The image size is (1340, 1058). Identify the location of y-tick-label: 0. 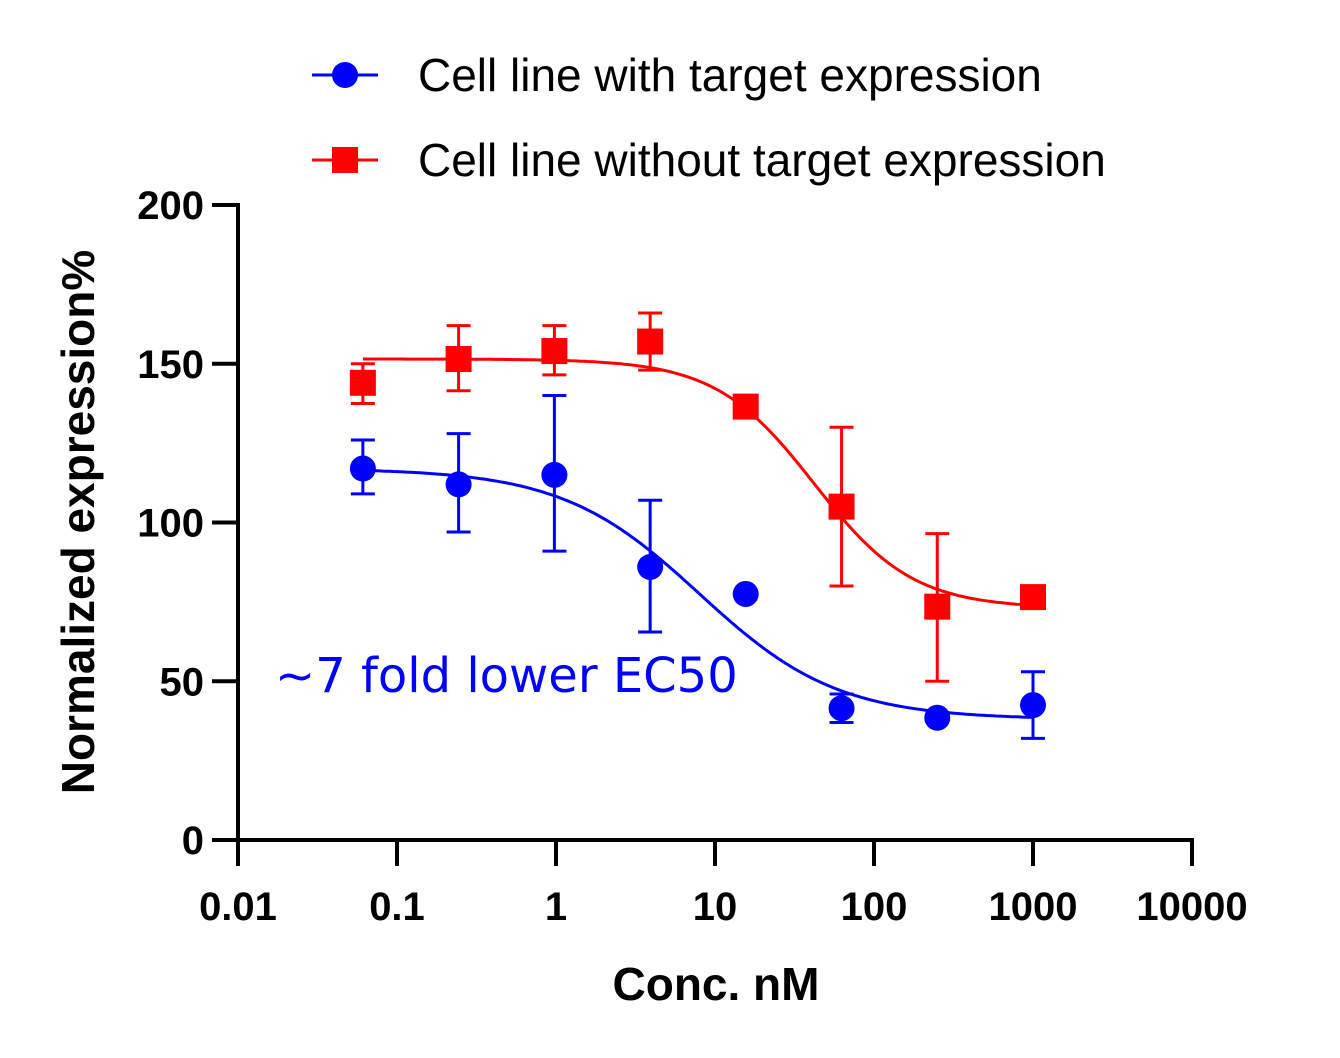
(193, 841).